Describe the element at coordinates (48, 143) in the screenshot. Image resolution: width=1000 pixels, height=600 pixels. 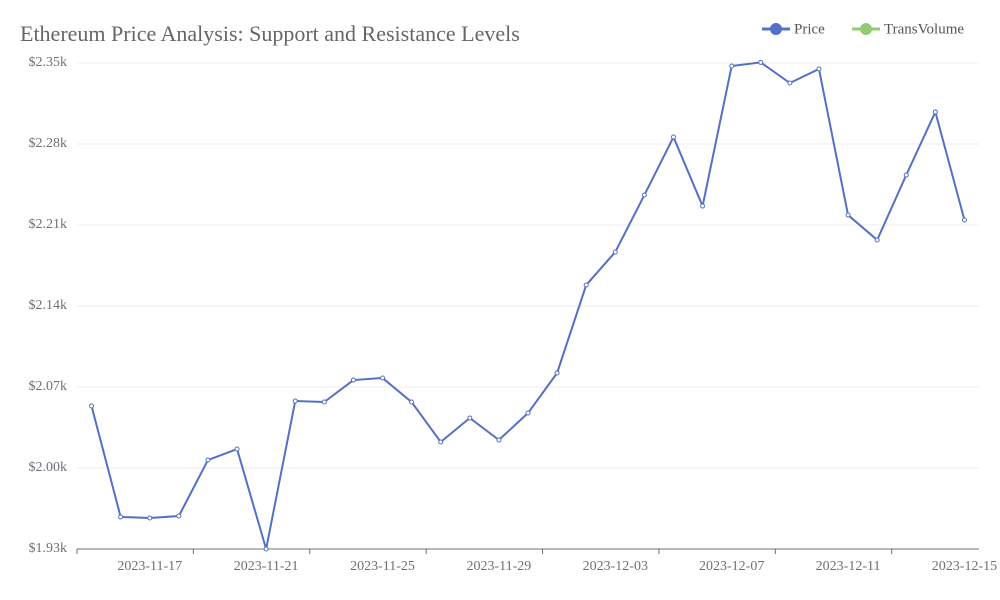
I see `y-tick-label: $2.28k` at that location.